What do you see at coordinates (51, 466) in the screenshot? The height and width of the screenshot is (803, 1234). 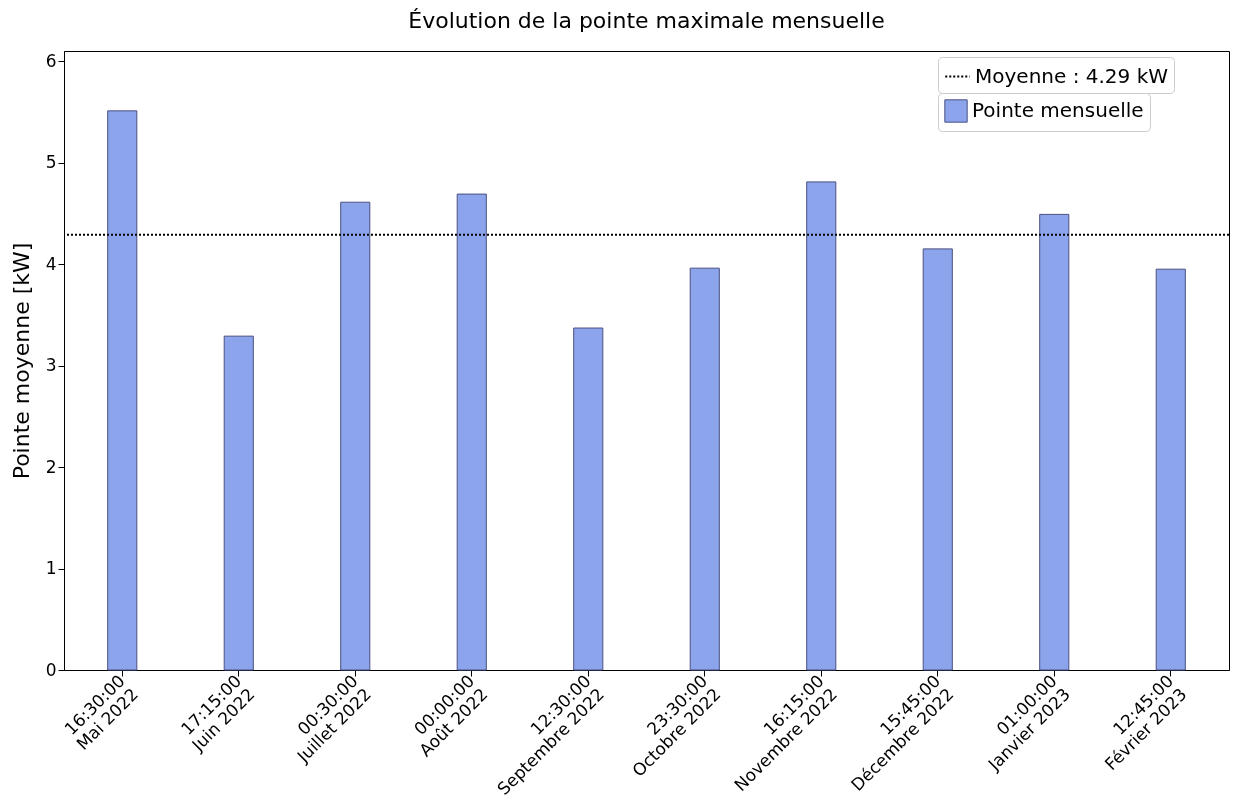 I see `y-tick-label: 2` at bounding box center [51, 466].